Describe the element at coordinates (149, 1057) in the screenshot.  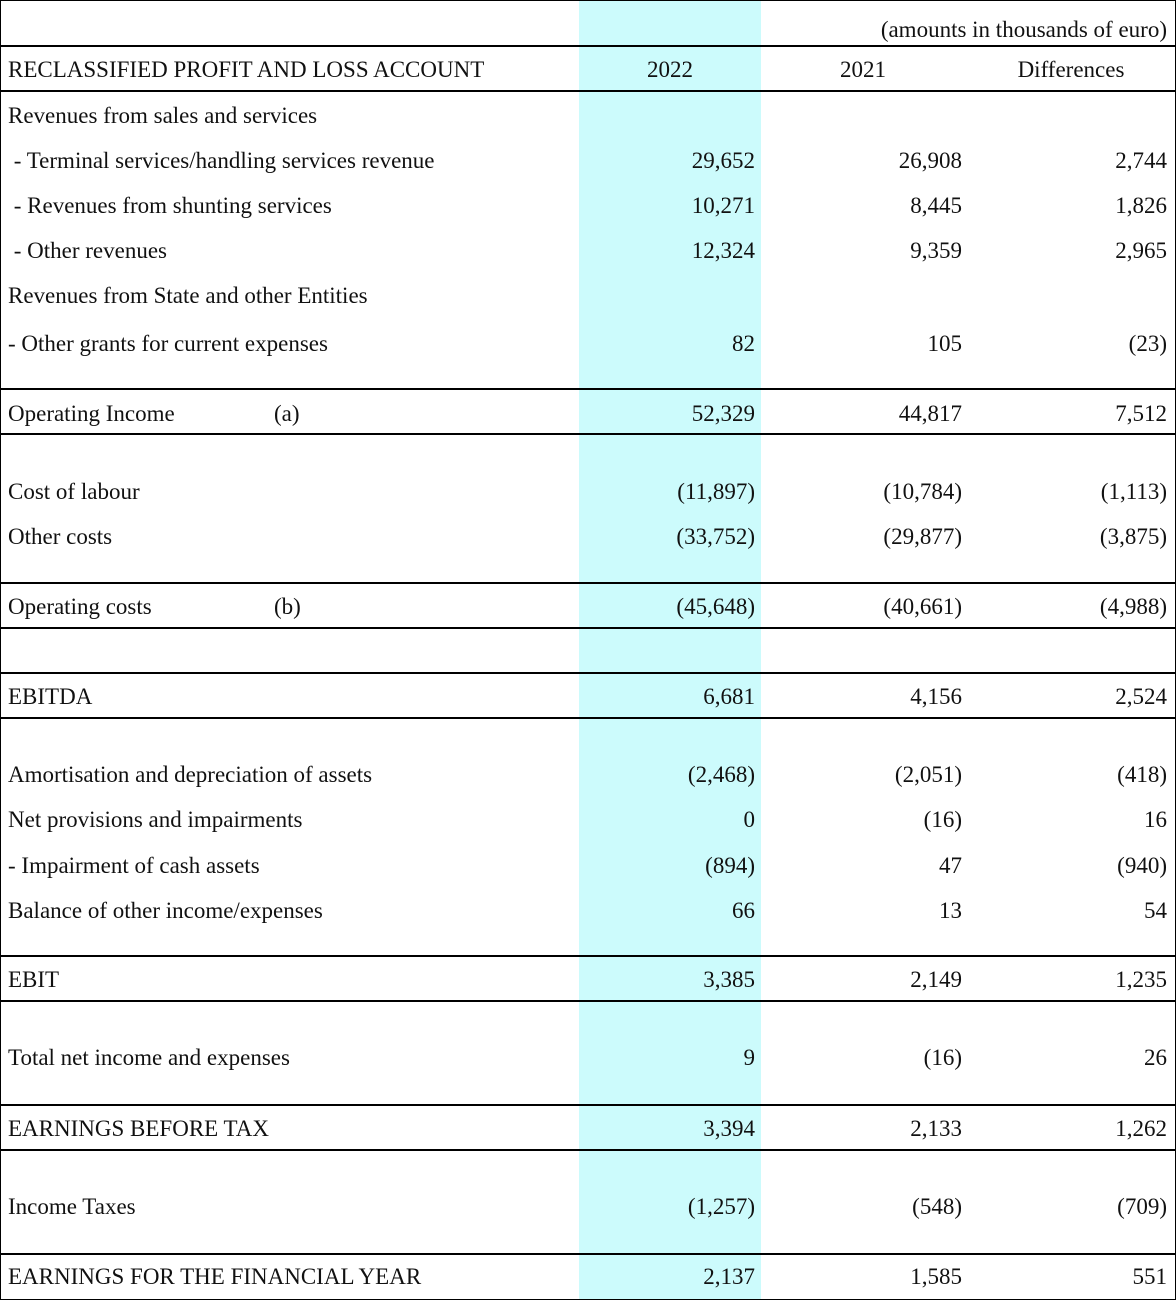
I see `row-label-net-income-expenses: Total net income and expenses` at that location.